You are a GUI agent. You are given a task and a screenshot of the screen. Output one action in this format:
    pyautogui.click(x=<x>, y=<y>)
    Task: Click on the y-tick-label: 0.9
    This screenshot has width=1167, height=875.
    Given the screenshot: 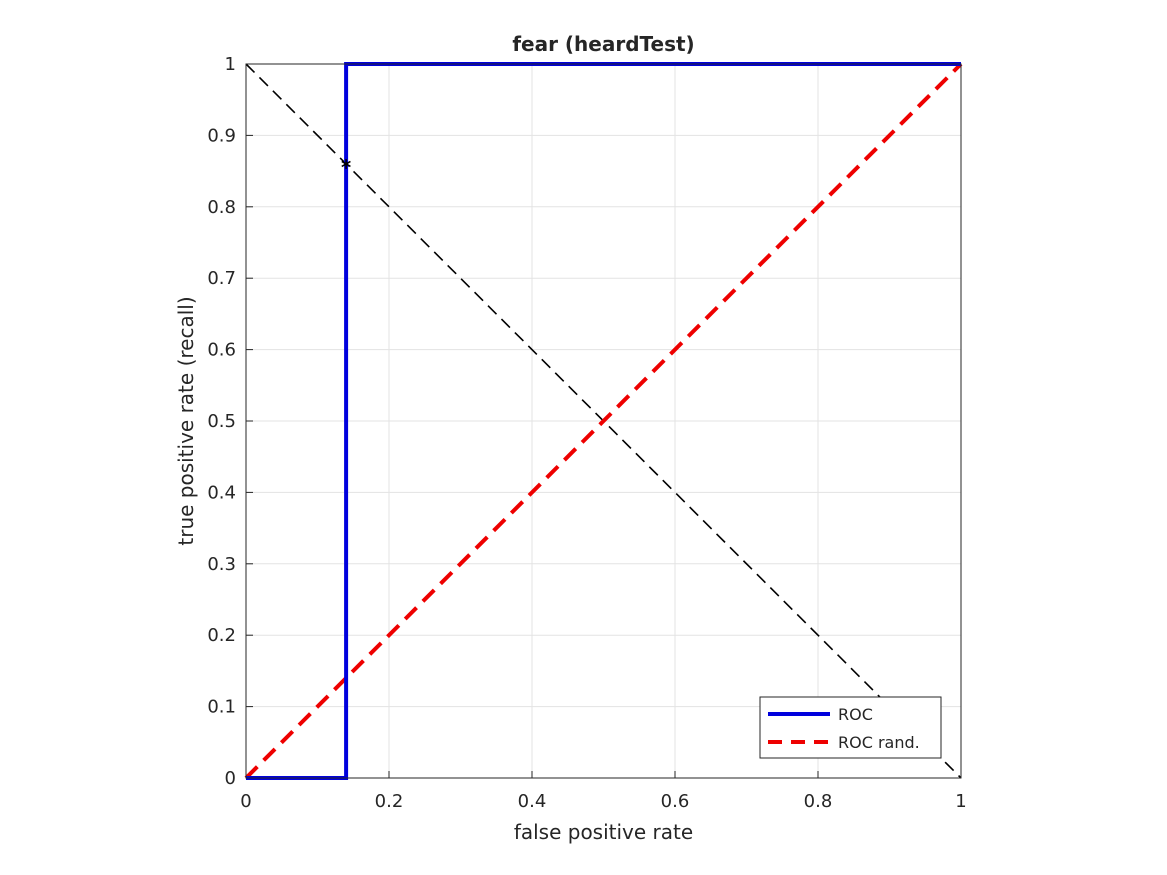 What is the action you would take?
    pyautogui.click(x=221, y=135)
    